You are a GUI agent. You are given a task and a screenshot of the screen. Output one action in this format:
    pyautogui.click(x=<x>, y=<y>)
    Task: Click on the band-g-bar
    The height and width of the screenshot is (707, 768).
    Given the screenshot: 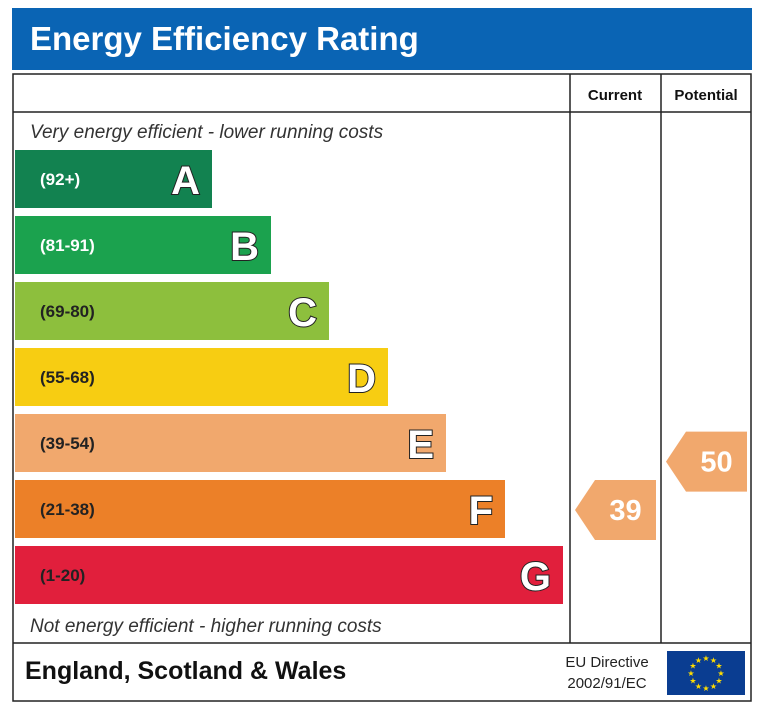 What is the action you would take?
    pyautogui.click(x=289, y=575)
    